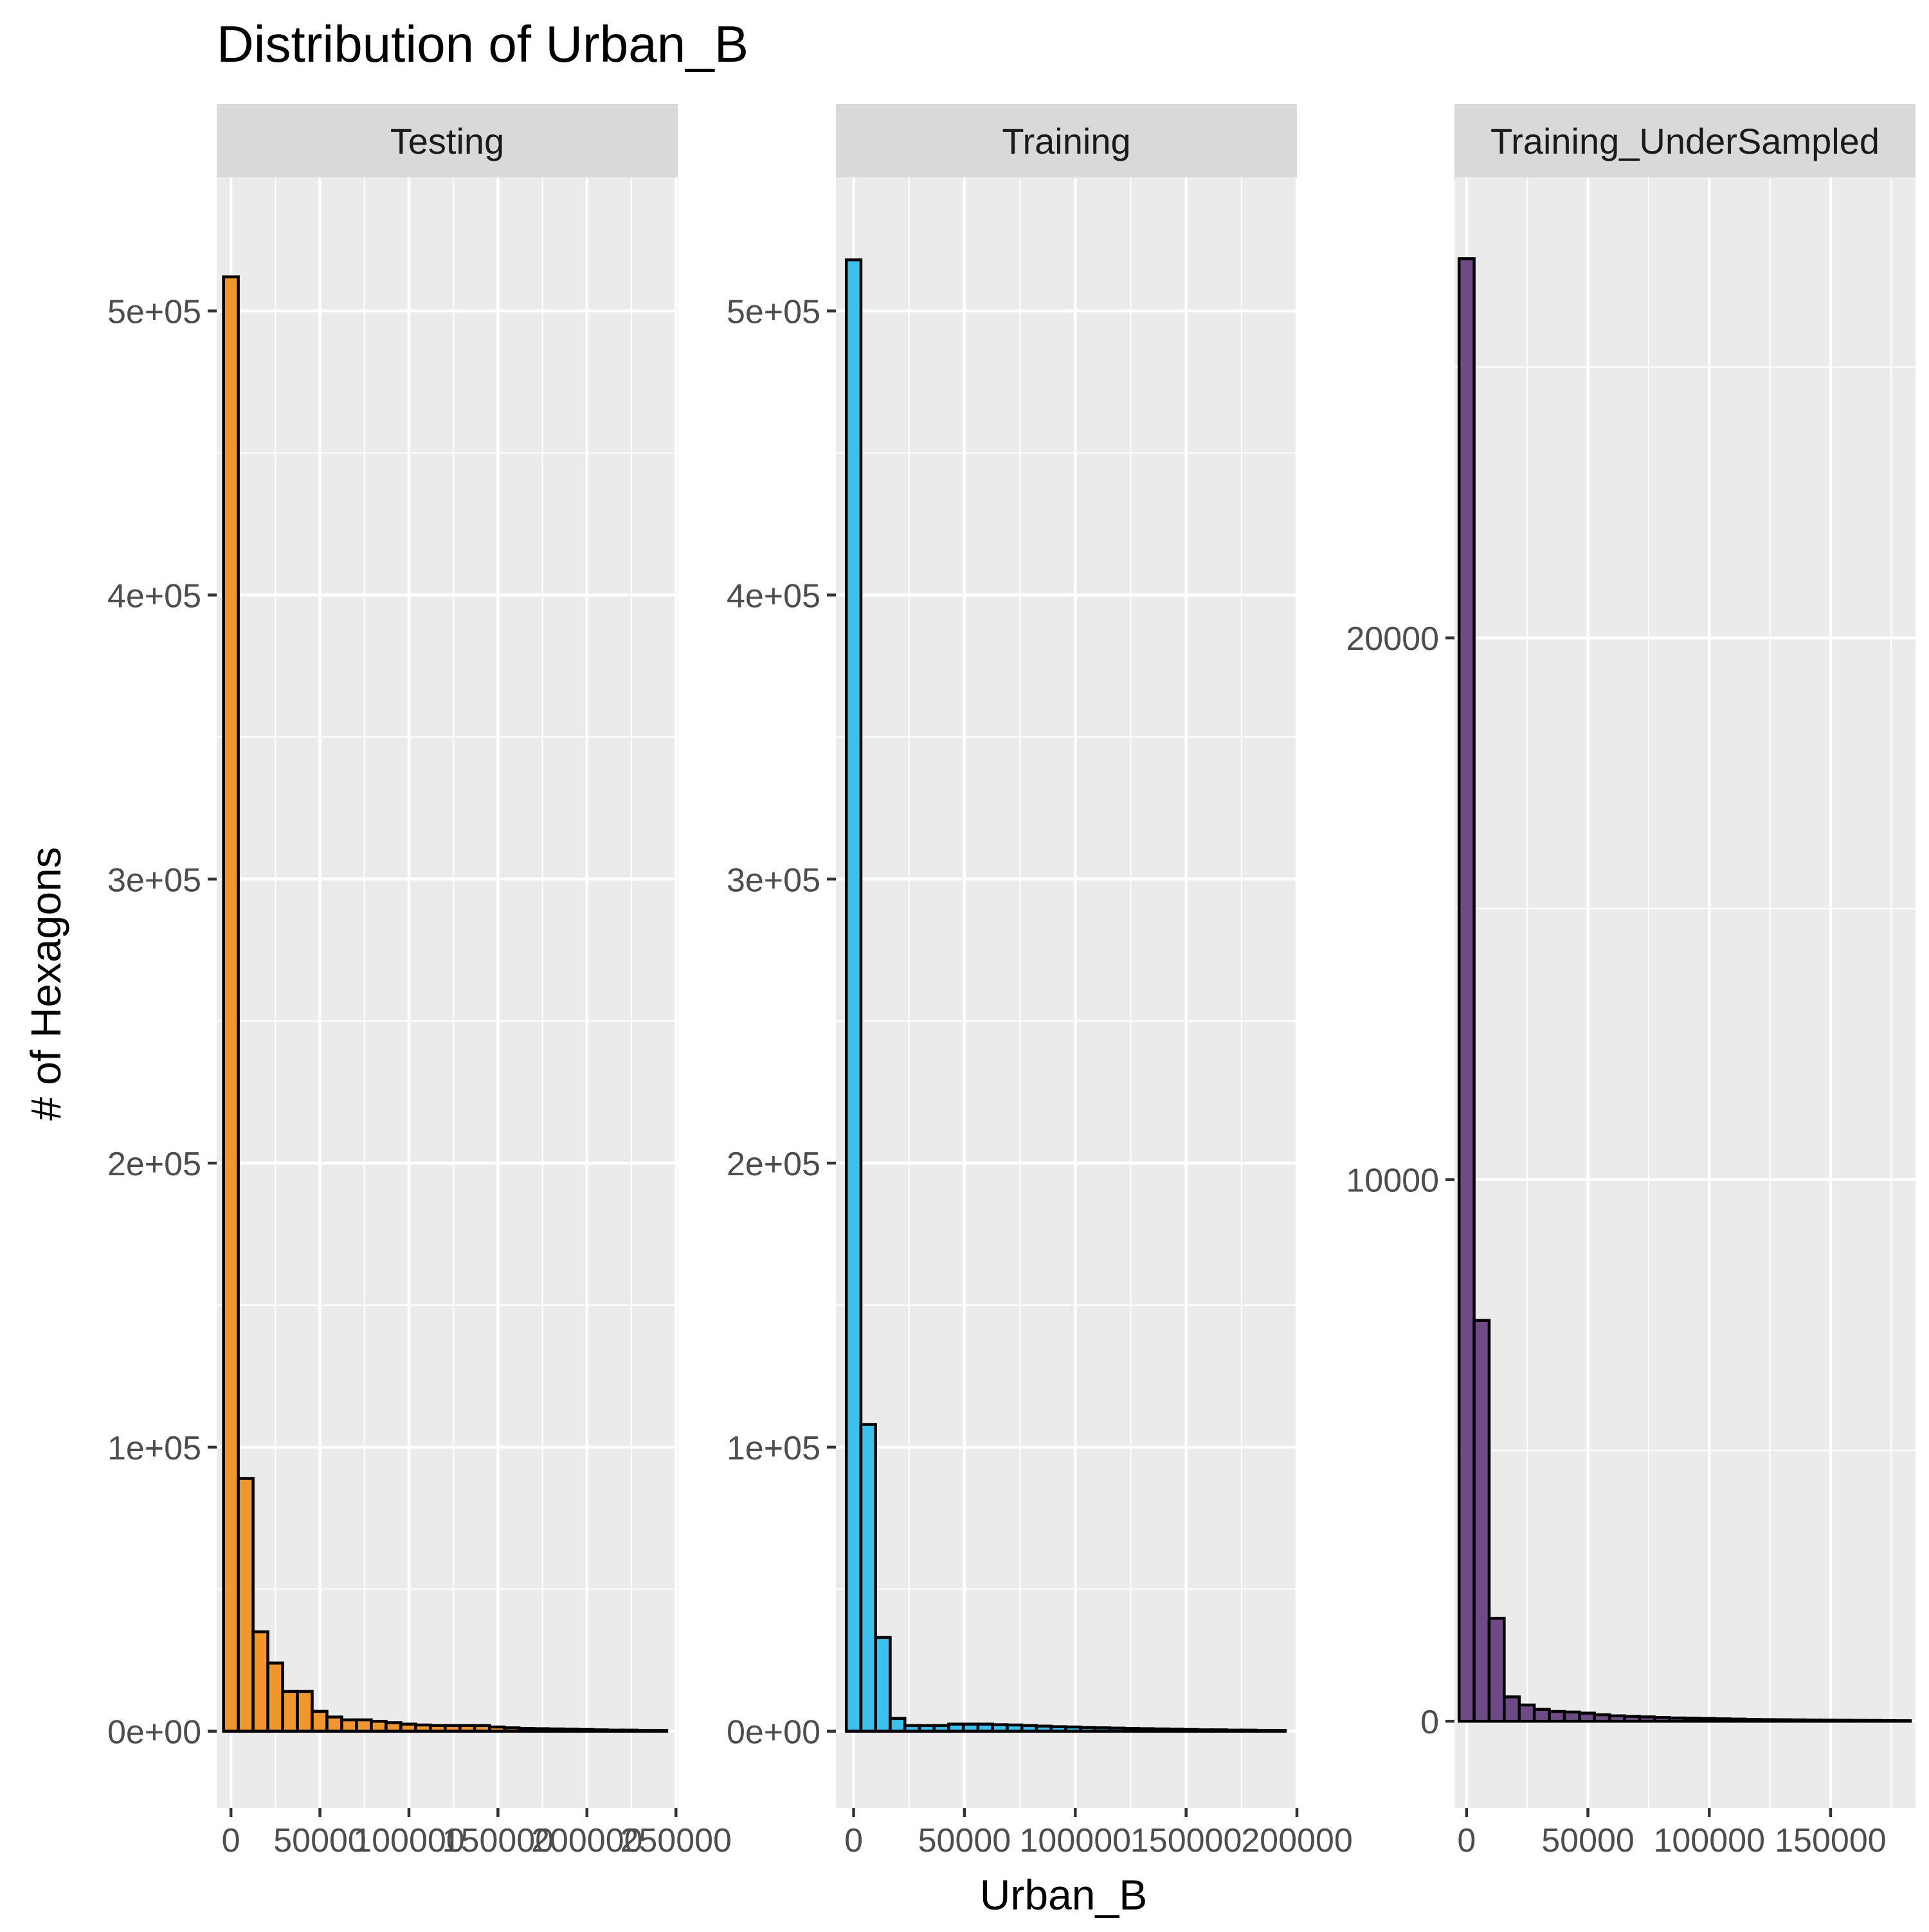 This screenshot has height=1932, width=1929. What do you see at coordinates (1684, 140) in the screenshot?
I see `facet-strip` at bounding box center [1684, 140].